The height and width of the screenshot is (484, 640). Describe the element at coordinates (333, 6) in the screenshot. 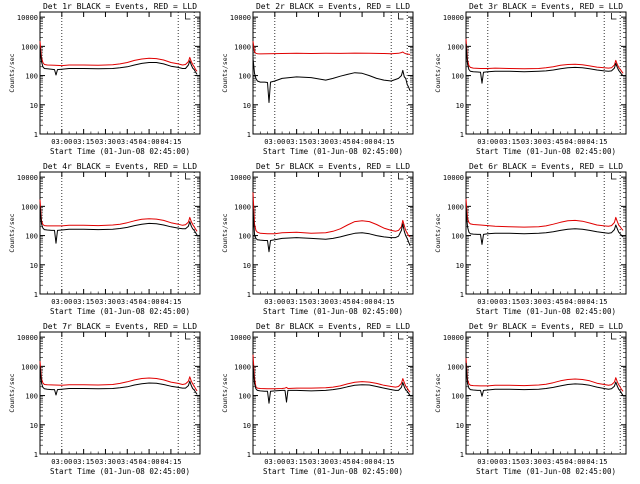

I see `panel-title: Det 2r BLACK = Events, RED = LLD` at that location.